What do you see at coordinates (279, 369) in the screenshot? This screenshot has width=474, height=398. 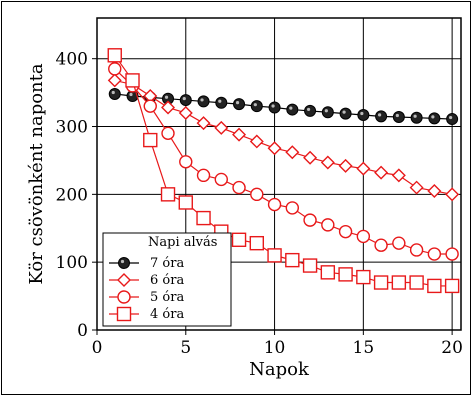 I see `x-axis-label: Napok` at bounding box center [279, 369].